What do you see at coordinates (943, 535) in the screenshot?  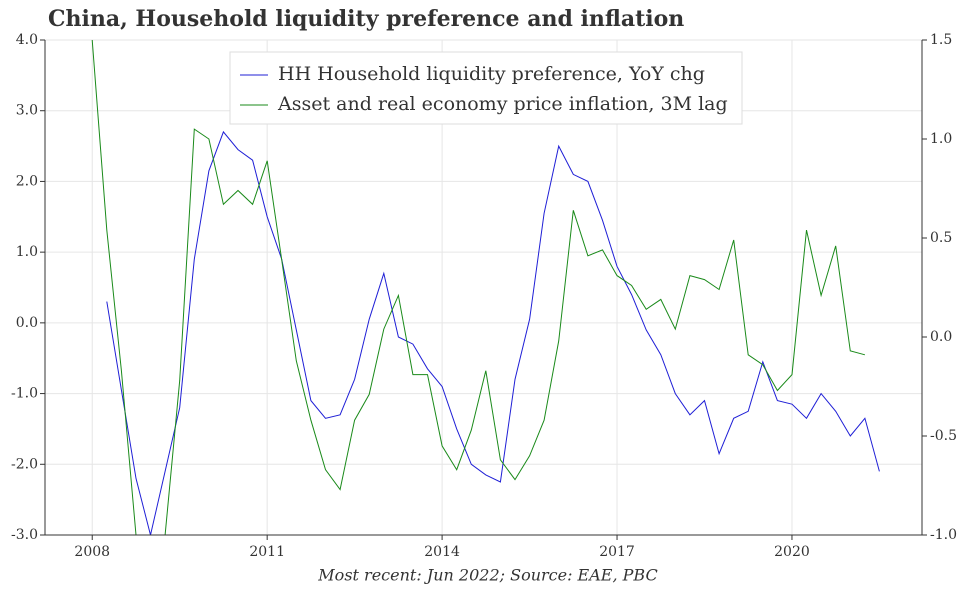 I see `y2-tick-label: -1.0` at bounding box center [943, 535].